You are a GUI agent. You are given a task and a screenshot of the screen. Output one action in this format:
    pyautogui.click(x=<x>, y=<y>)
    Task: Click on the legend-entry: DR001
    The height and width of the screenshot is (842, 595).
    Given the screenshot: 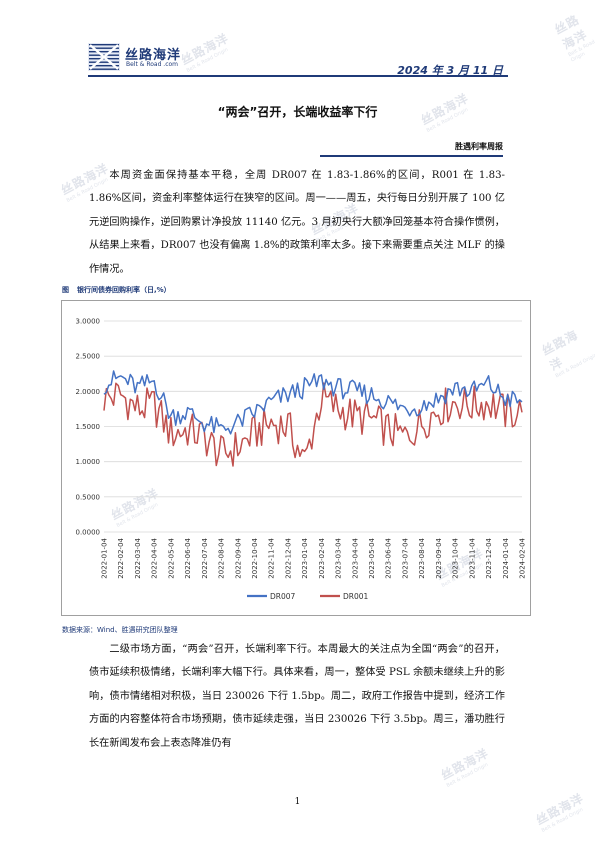 What is the action you would take?
    pyautogui.click(x=356, y=596)
    